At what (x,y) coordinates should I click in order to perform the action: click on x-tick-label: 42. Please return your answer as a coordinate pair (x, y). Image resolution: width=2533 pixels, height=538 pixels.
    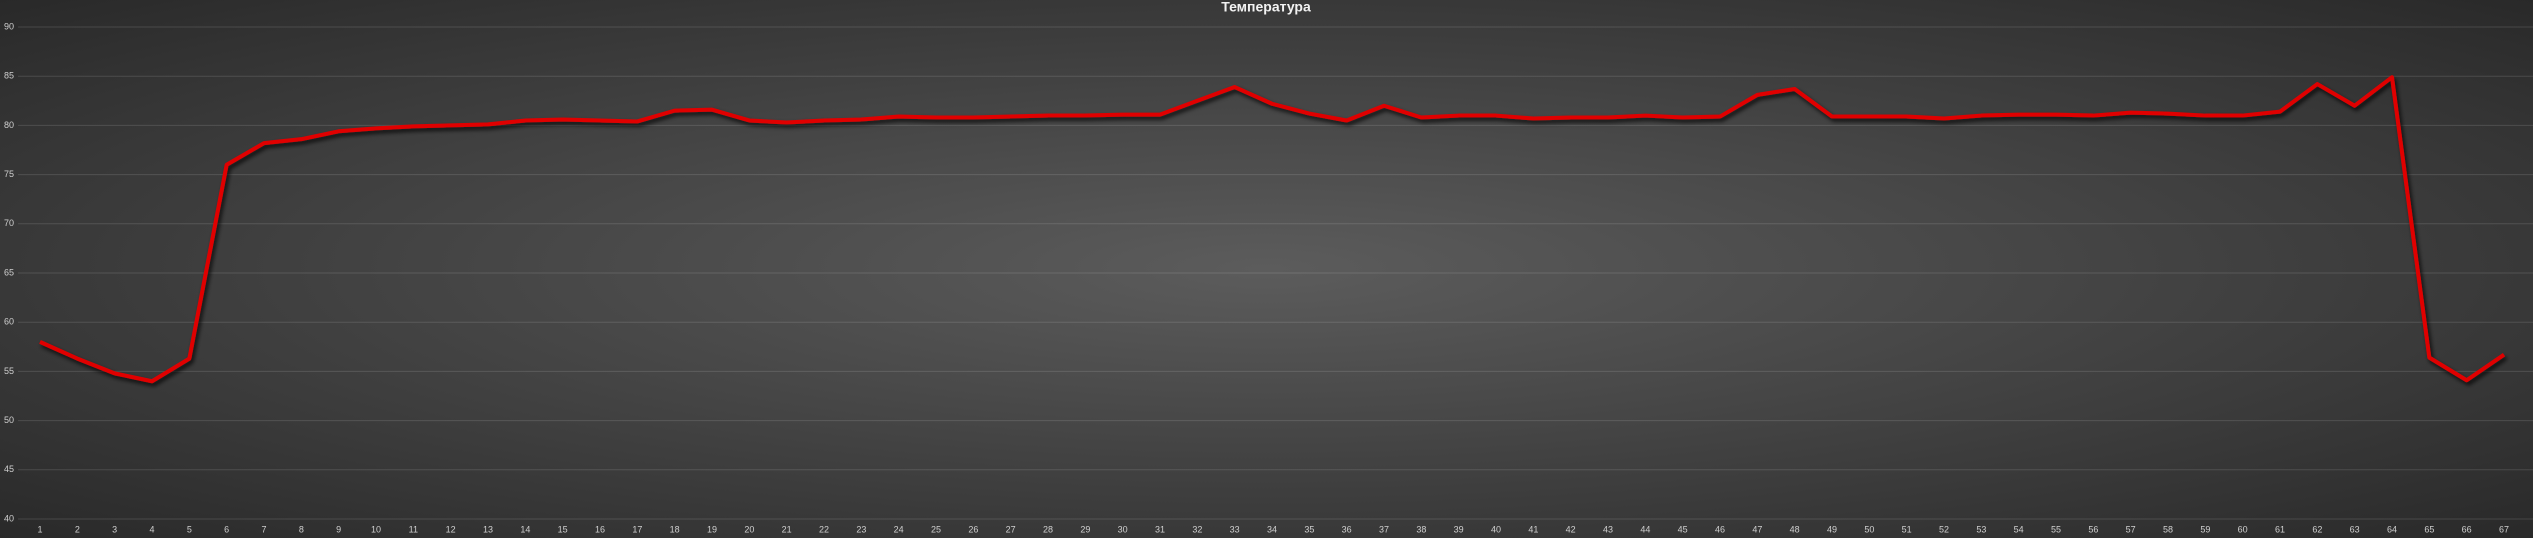
    Looking at the image, I should click on (1571, 529).